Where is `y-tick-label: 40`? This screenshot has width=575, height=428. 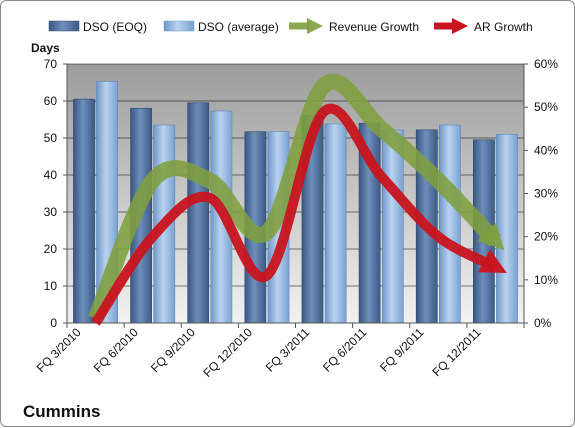 y-tick-label: 40 is located at coordinates (51, 175).